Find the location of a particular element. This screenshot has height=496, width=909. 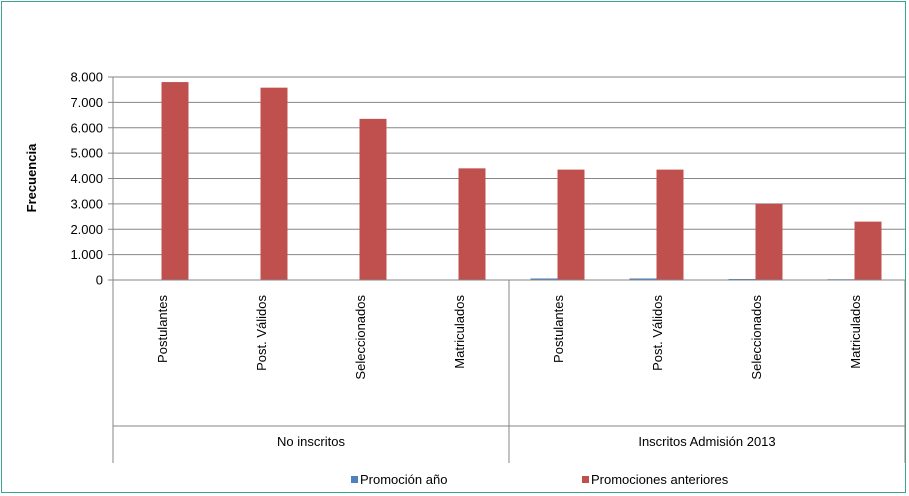

x-group-label: No inscritos is located at coordinates (311, 441).